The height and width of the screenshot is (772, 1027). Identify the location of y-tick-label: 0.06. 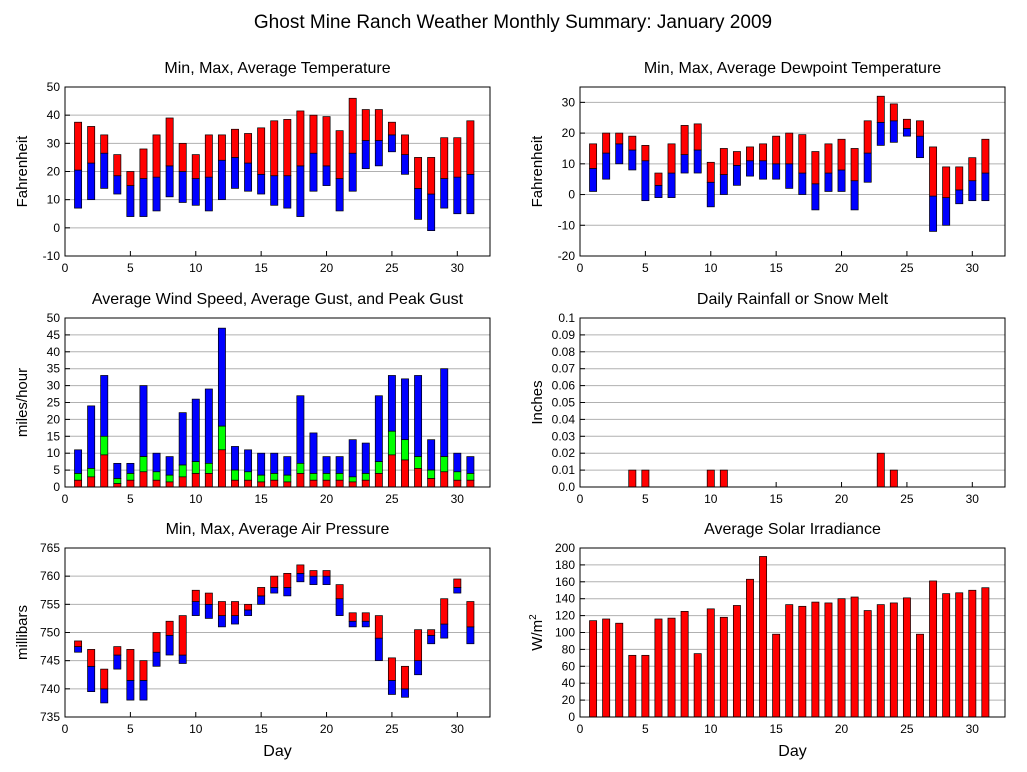
(564, 386).